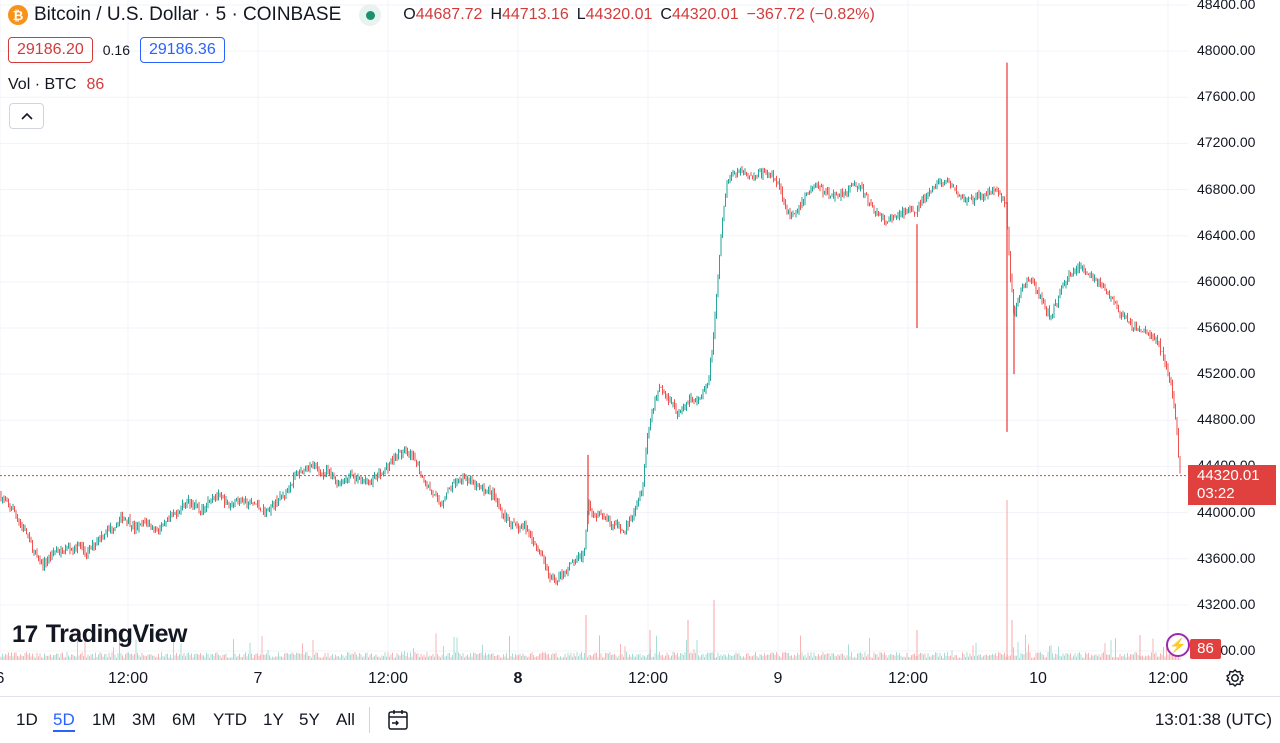 This screenshot has width=1280, height=743. What do you see at coordinates (1205, 649) in the screenshot?
I see `volume-tag: 86` at bounding box center [1205, 649].